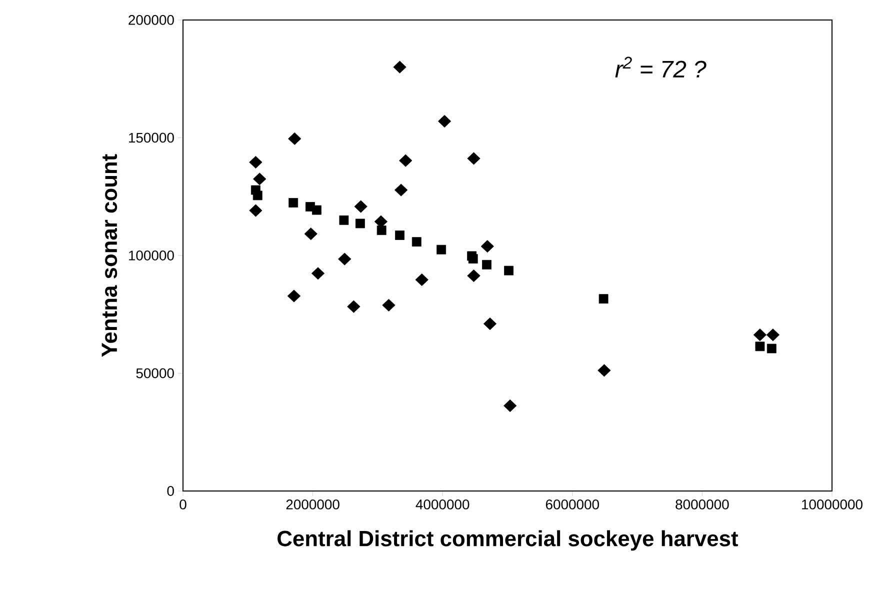 This screenshot has height=599, width=886. Describe the element at coordinates (443, 505) in the screenshot. I see `x-tick-label: 4000000` at that location.